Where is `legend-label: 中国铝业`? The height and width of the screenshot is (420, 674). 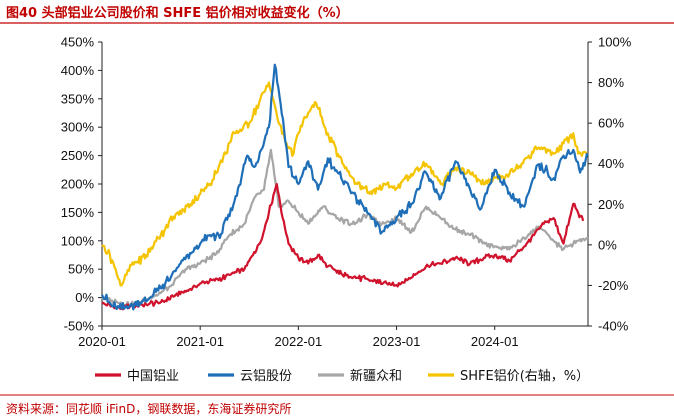
legend-label: 中国铝业 is located at coordinates (153, 376).